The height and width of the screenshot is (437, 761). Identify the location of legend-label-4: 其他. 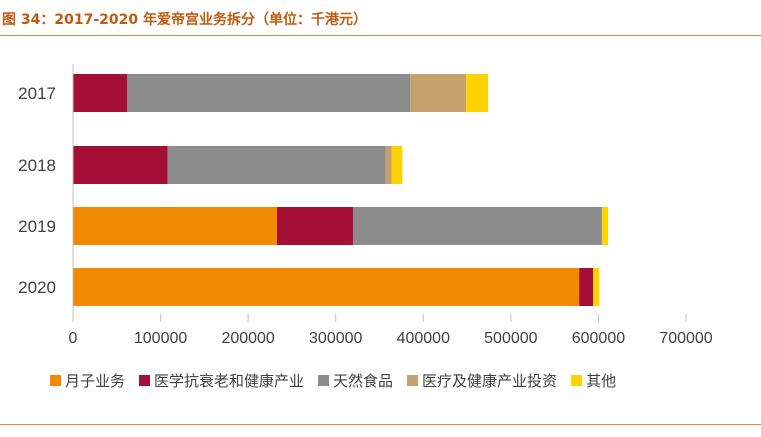
(601, 381).